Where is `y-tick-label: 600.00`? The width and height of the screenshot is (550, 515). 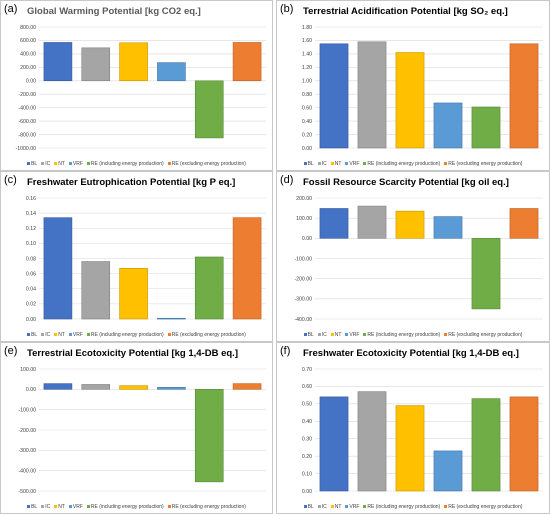
y-tick-label: 600.00 is located at coordinates (28, 41).